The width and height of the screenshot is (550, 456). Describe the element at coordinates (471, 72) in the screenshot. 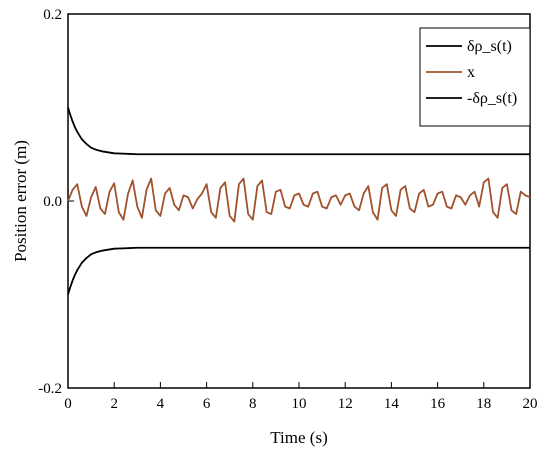

I see `legend-label-1: x` at that location.